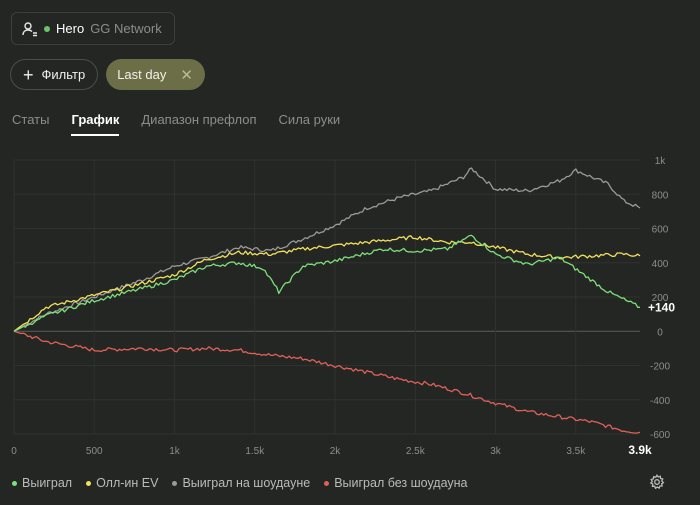  Describe the element at coordinates (309, 119) in the screenshot. I see `tab-hand-strength: Сила руки` at that location.